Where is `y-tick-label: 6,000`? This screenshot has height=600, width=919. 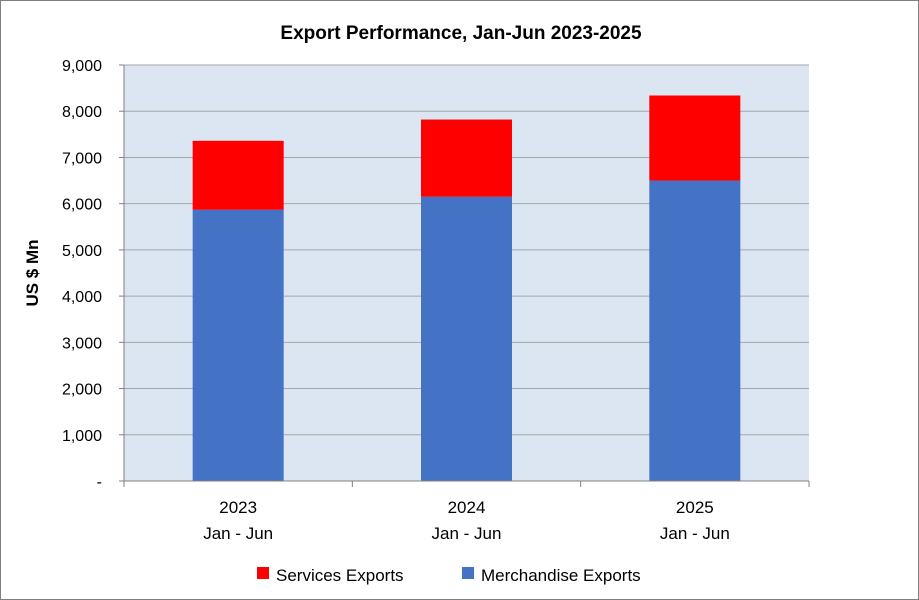
y-tick-label: 6,000 is located at coordinates (82, 205).